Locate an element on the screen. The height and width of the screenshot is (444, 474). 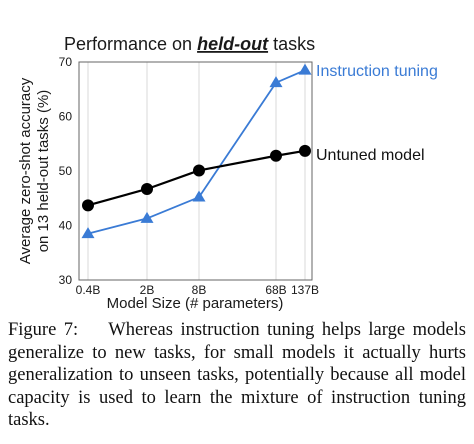
data-point-instruction-tuning-68b is located at coordinates (276, 82).